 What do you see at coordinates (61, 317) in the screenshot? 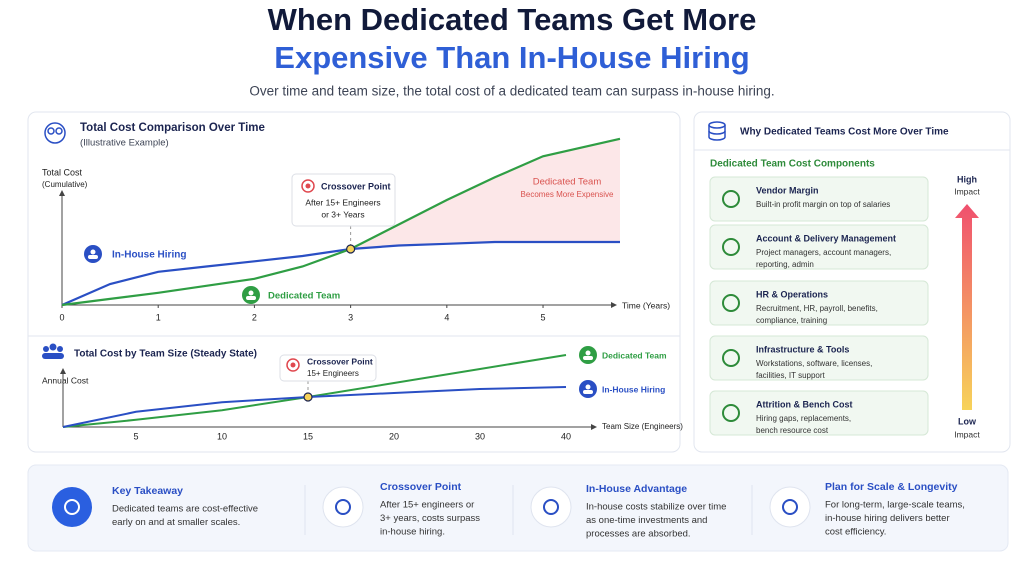
I see `x-tick-label: 0` at bounding box center [61, 317].